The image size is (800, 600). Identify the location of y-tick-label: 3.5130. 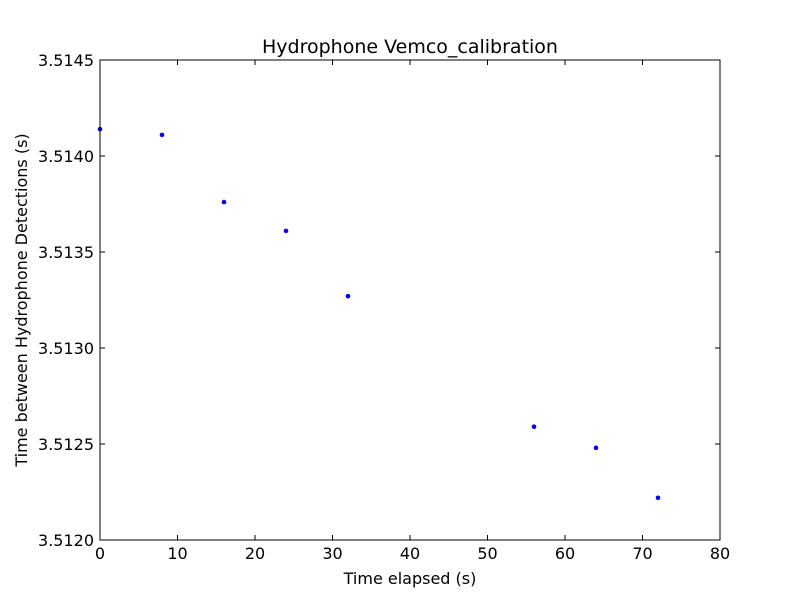
(66, 348).